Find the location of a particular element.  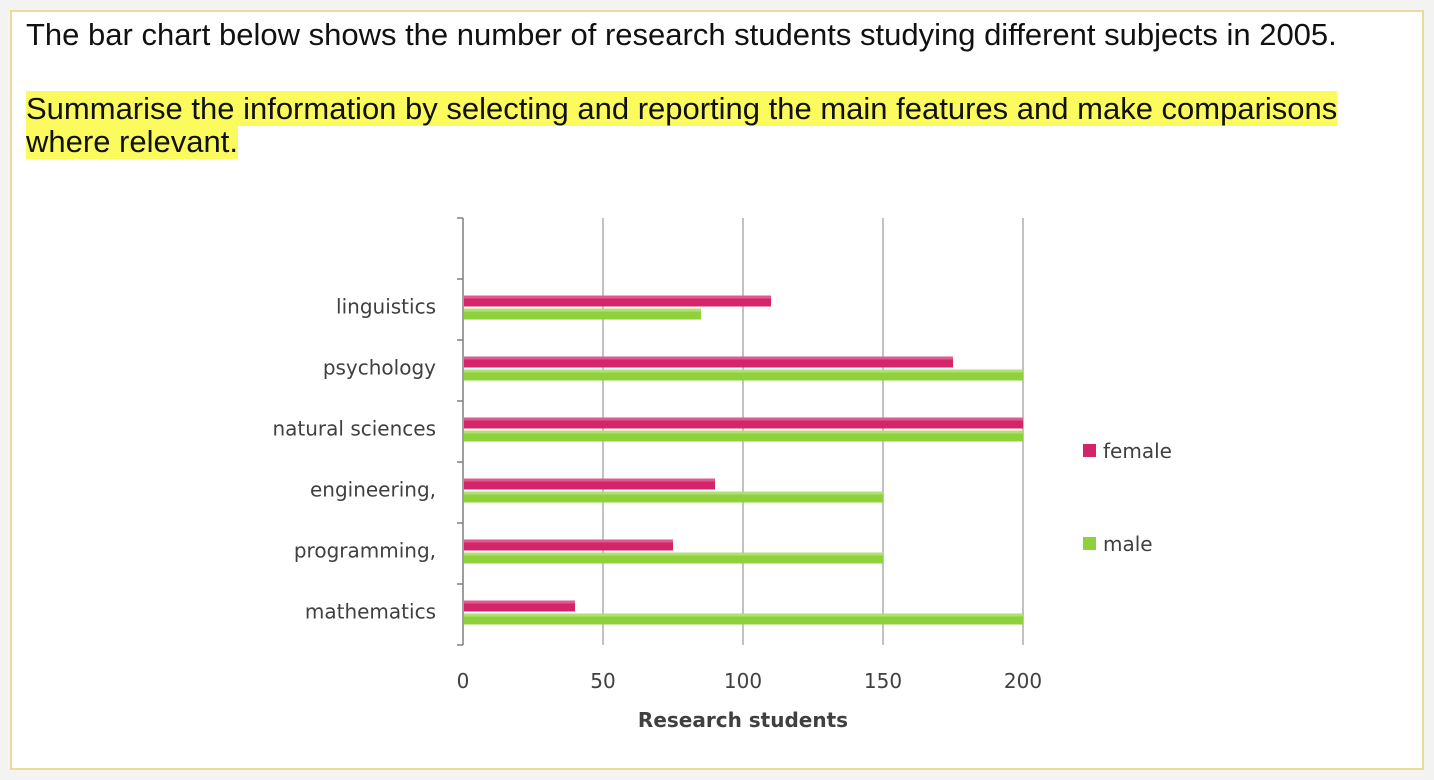

x-tick-label: 200 is located at coordinates (1023, 681).